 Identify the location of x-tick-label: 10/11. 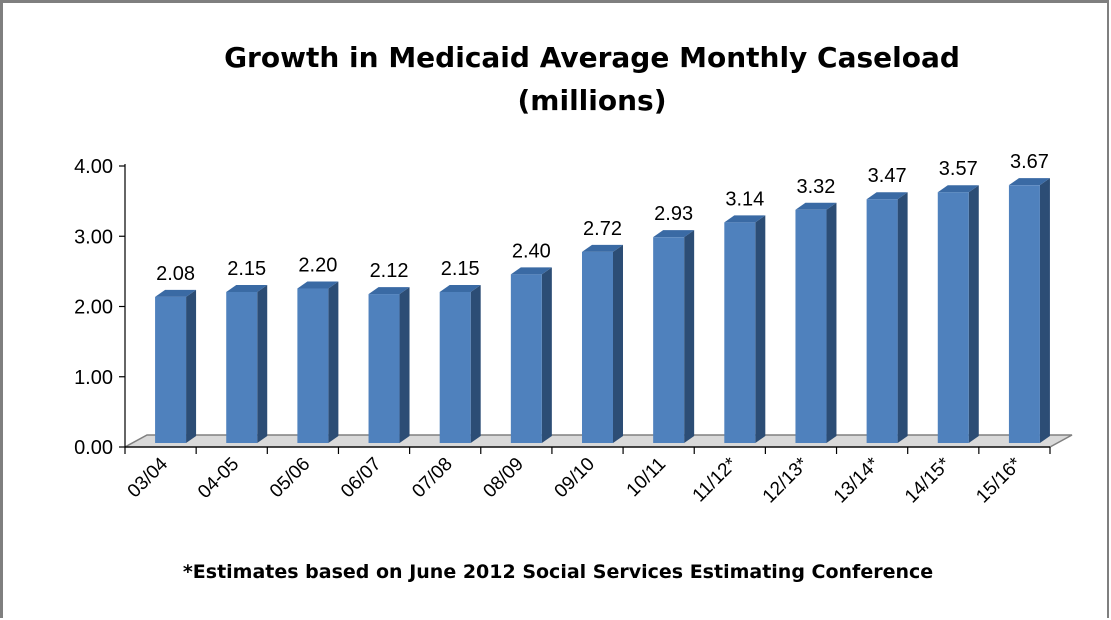
(646, 477).